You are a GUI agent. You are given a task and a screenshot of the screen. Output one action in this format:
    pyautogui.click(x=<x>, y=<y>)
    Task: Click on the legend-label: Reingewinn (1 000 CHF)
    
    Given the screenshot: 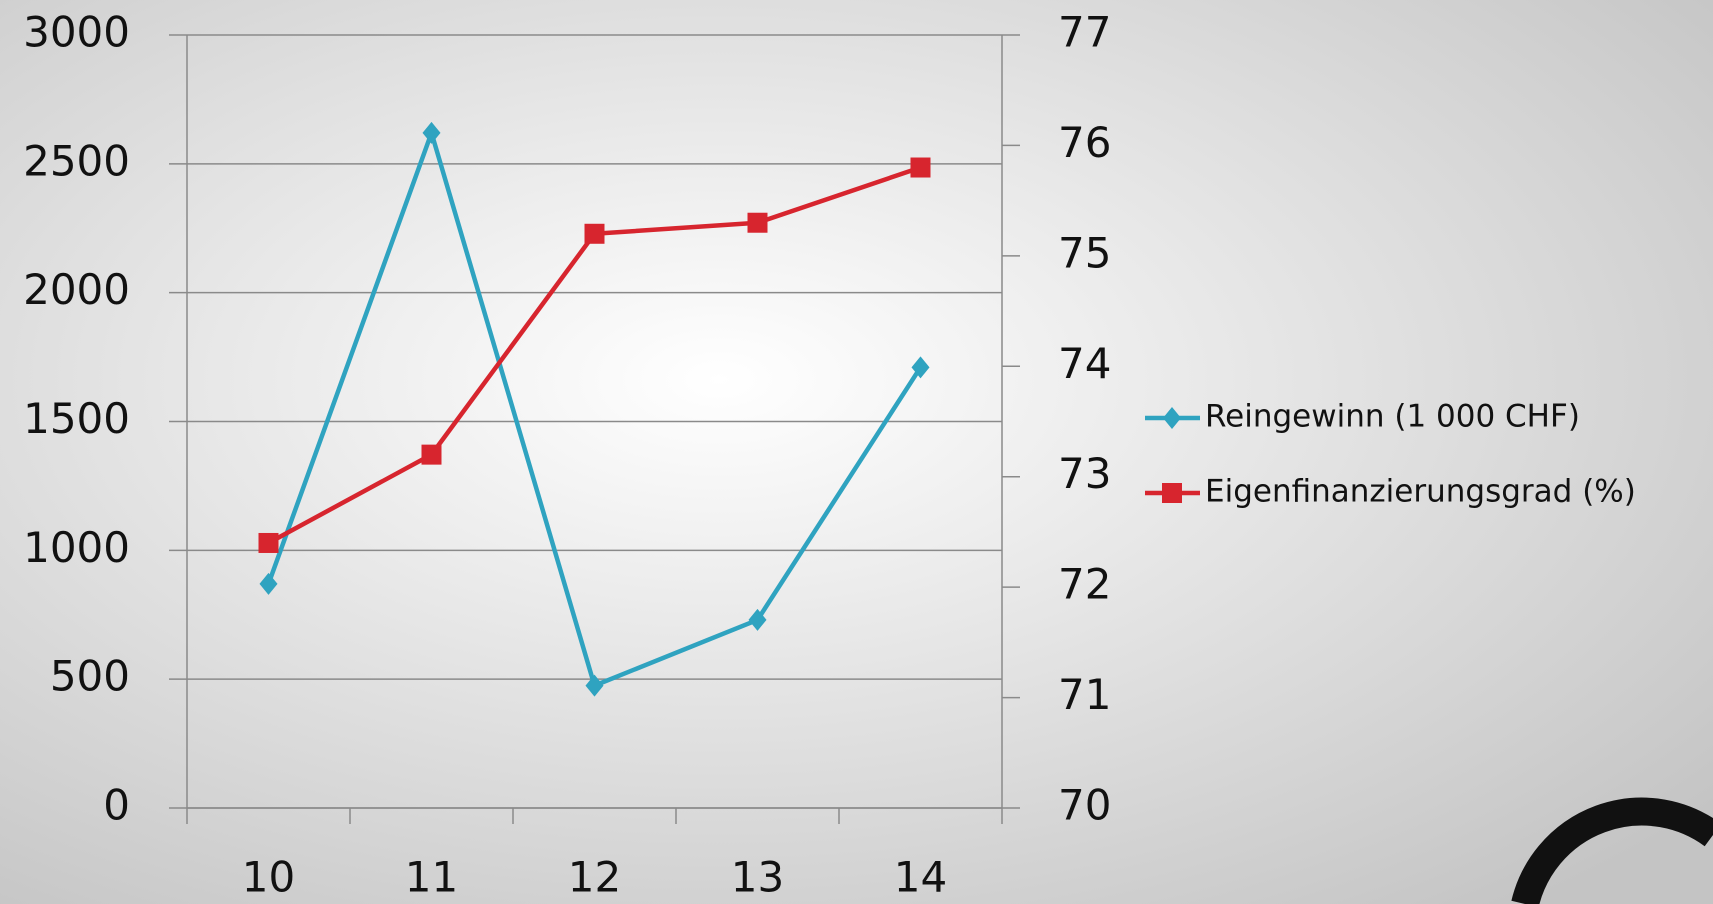 What is the action you would take?
    pyautogui.click(x=1392, y=417)
    